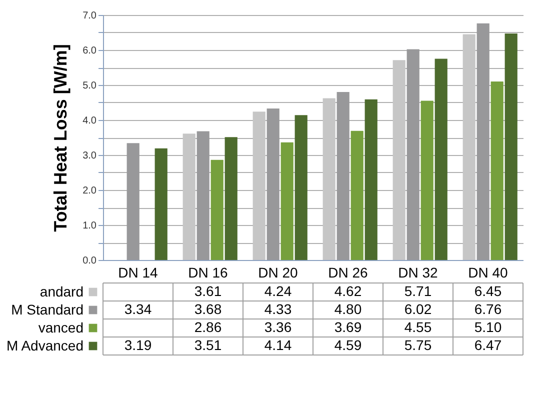  What do you see at coordinates (138, 309) in the screenshot?
I see `data-label: 3.34` at bounding box center [138, 309].